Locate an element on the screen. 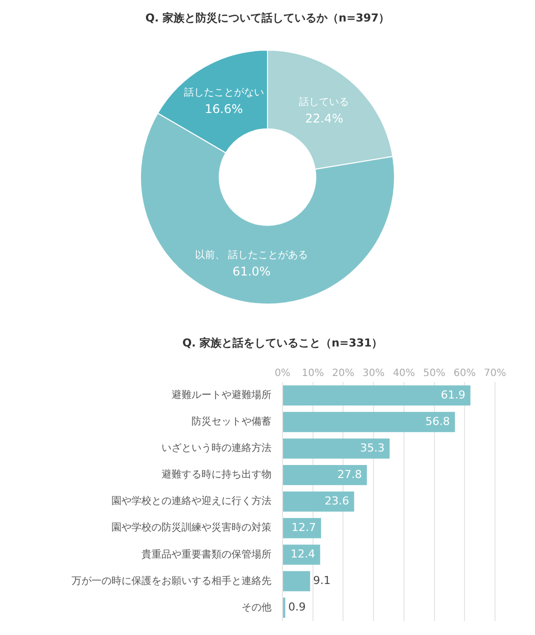  x-tick-label: 0% is located at coordinates (282, 373).